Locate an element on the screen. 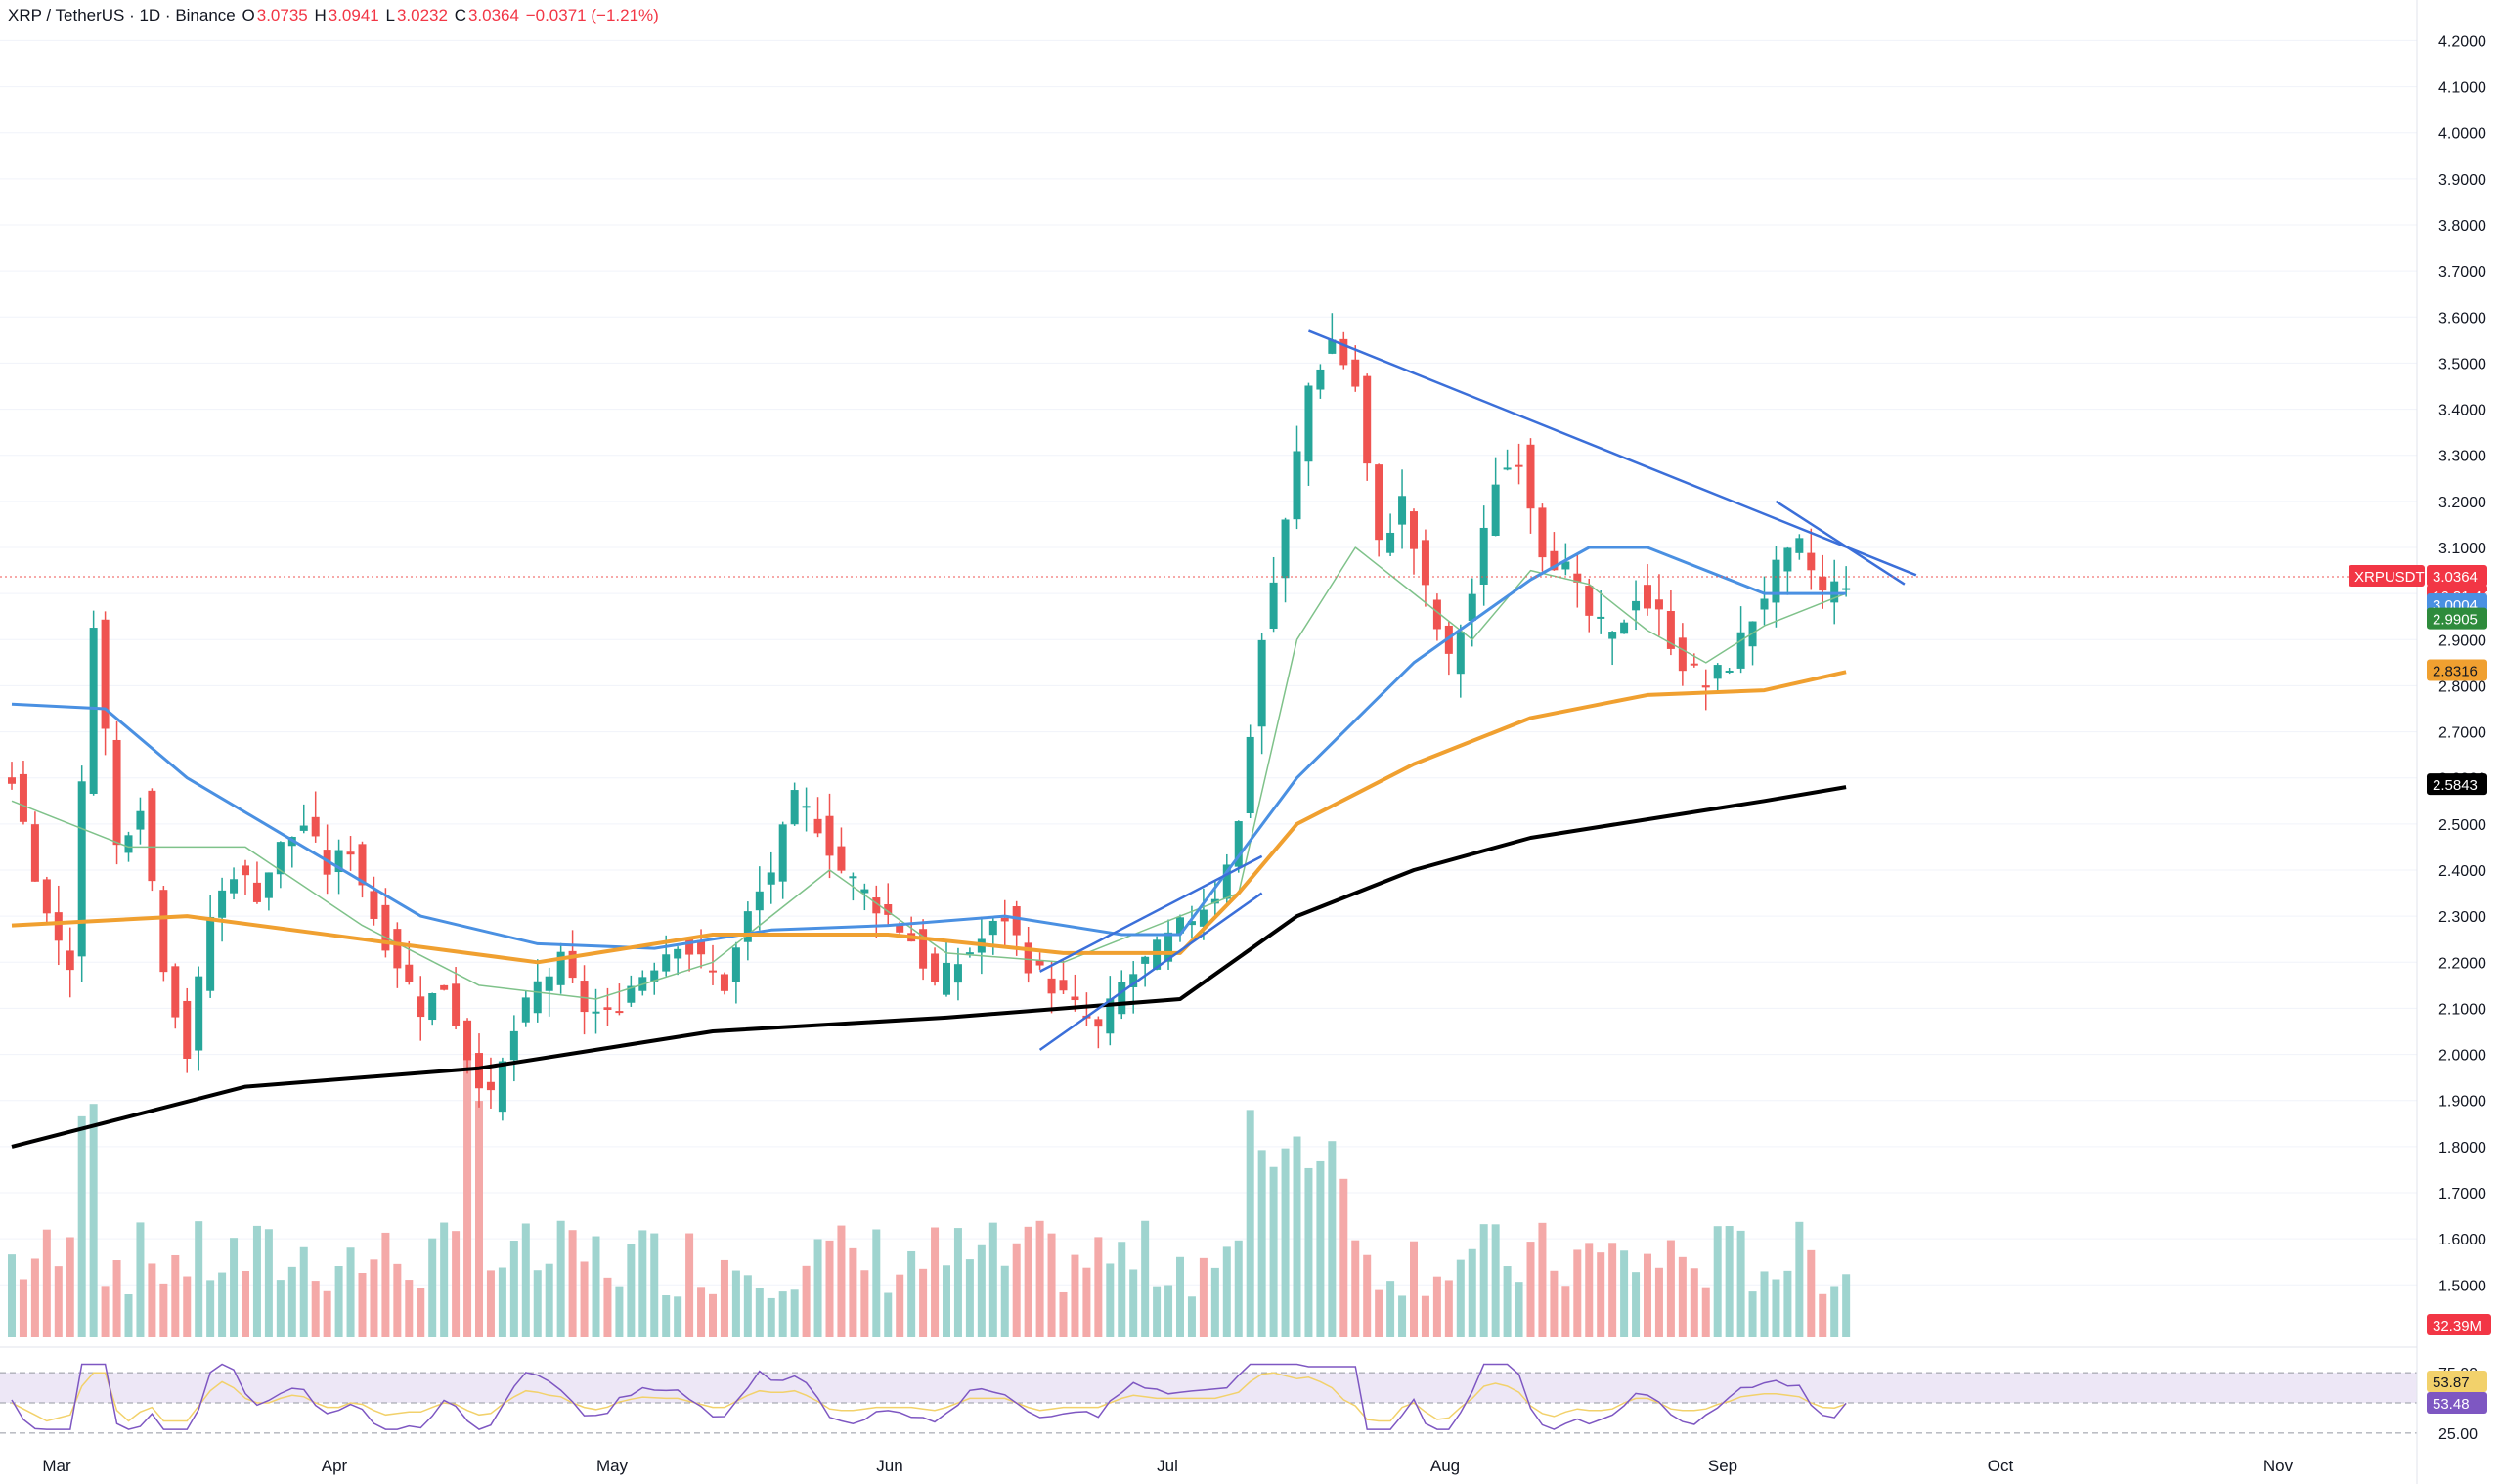  y-tick-label: 2.8000 is located at coordinates (2462, 686).